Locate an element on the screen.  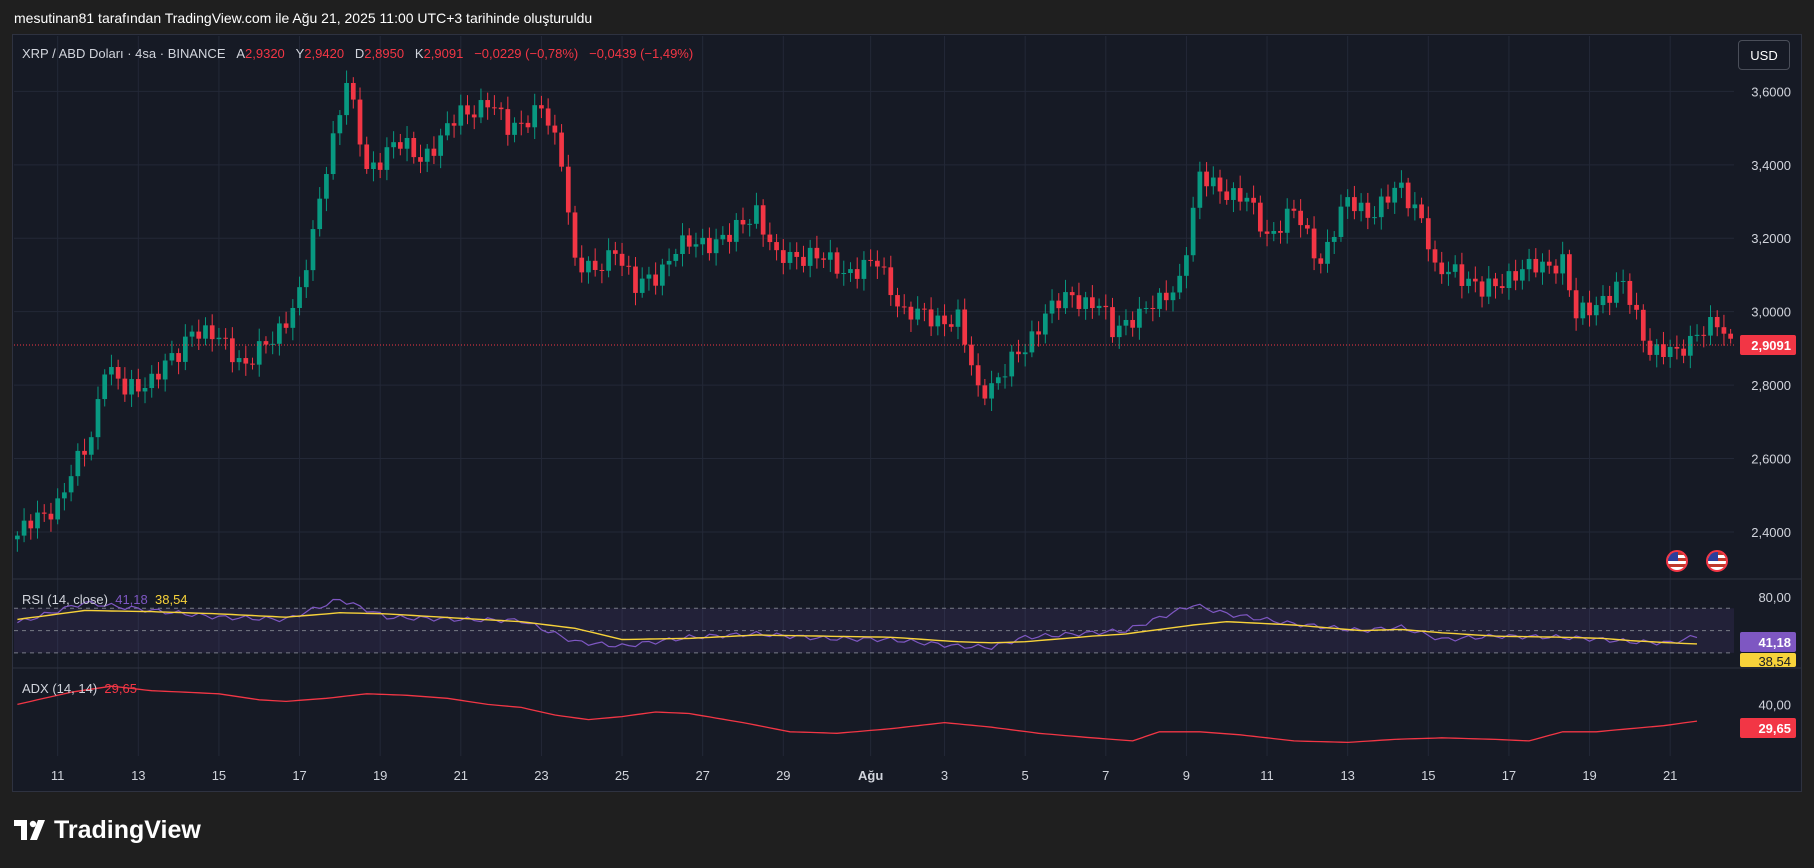
price-tick-label: 3,4000 is located at coordinates (1771, 165).